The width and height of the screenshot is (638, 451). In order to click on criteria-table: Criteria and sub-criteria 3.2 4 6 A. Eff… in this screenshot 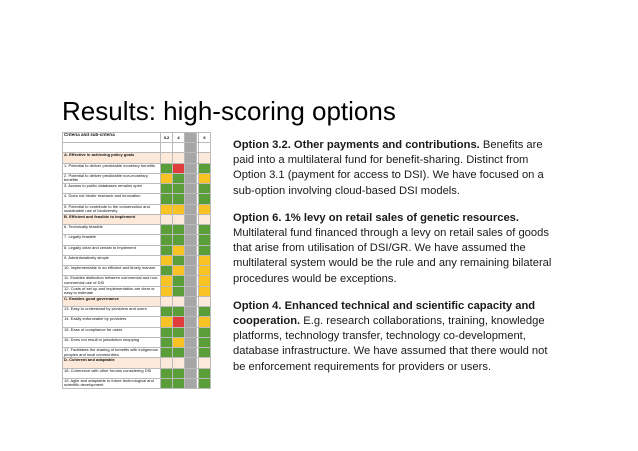, I will do `click(136, 261)`.